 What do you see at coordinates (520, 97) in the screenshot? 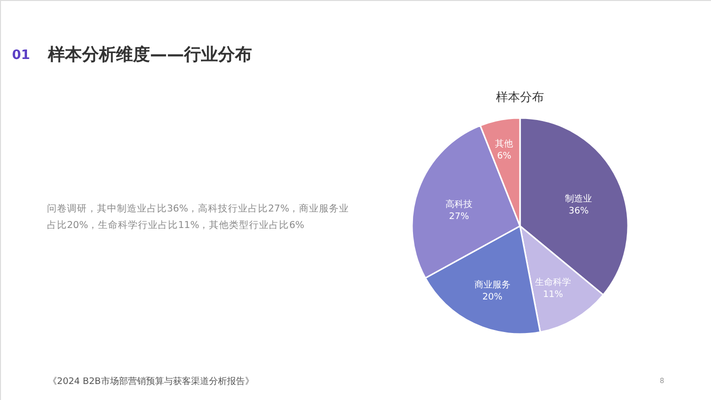
I see `chart-title: 样本分布` at bounding box center [520, 97].